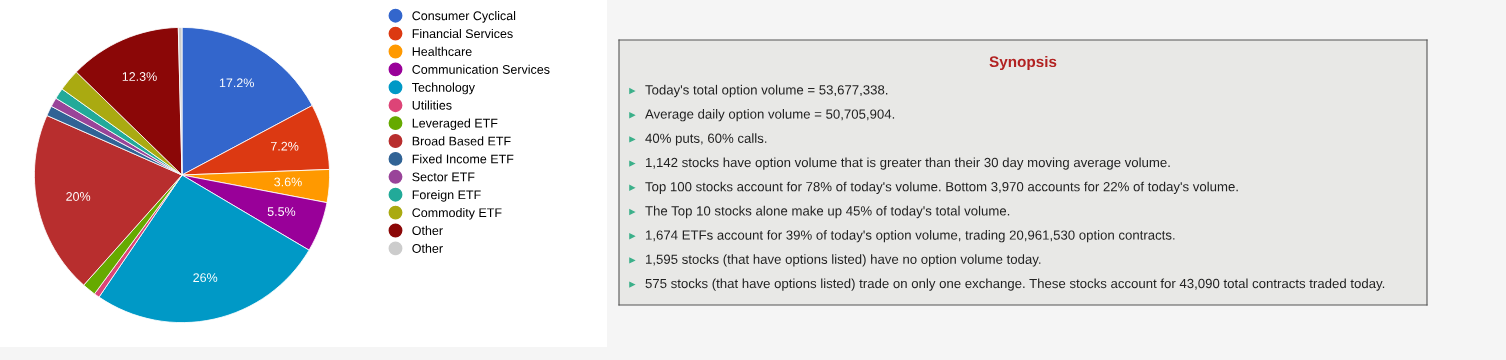 The width and height of the screenshot is (1506, 360). I want to click on legend-label: Fixed Income ETF, so click(463, 159).